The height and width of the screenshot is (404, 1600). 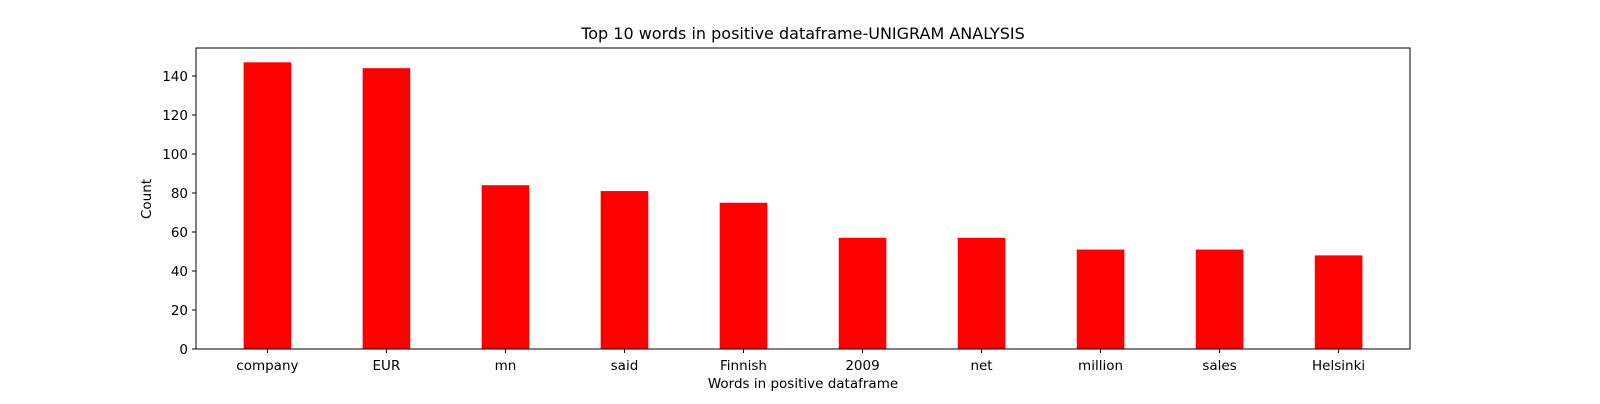 What do you see at coordinates (625, 366) in the screenshot?
I see `x-tick-label: said` at bounding box center [625, 366].